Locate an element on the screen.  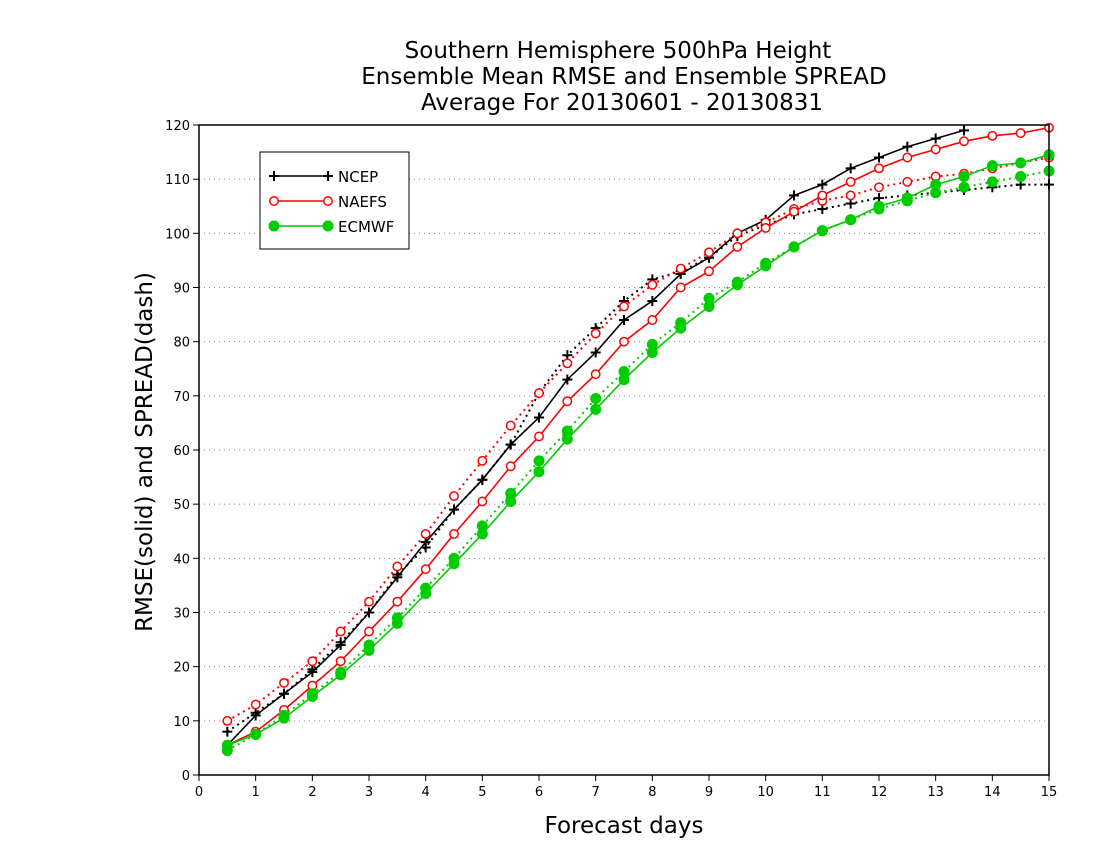
y-tick-label: 30 is located at coordinates (181, 614).